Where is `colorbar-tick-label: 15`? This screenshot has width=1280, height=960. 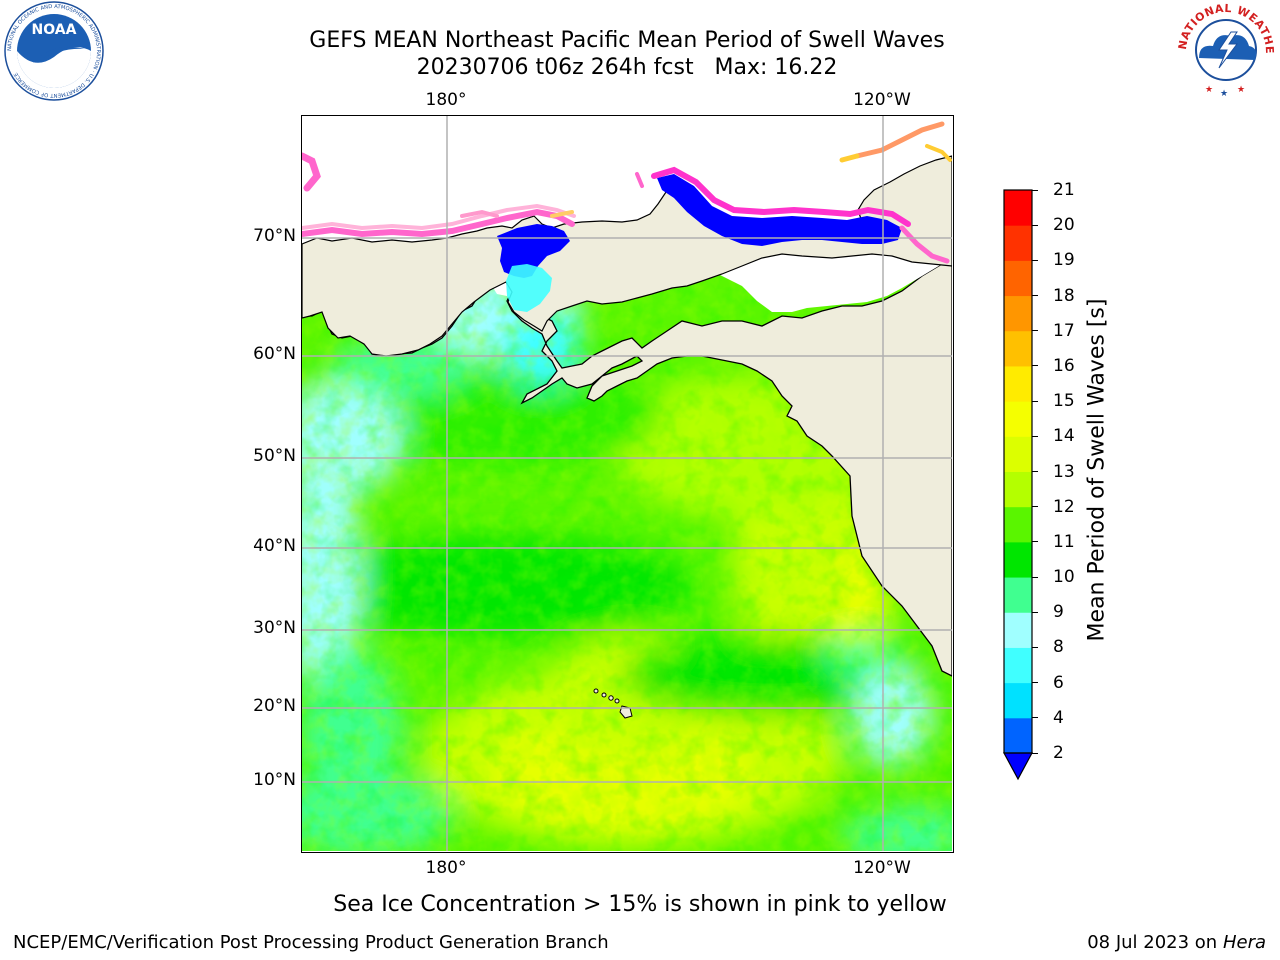 colorbar-tick-label: 15 is located at coordinates (1064, 401).